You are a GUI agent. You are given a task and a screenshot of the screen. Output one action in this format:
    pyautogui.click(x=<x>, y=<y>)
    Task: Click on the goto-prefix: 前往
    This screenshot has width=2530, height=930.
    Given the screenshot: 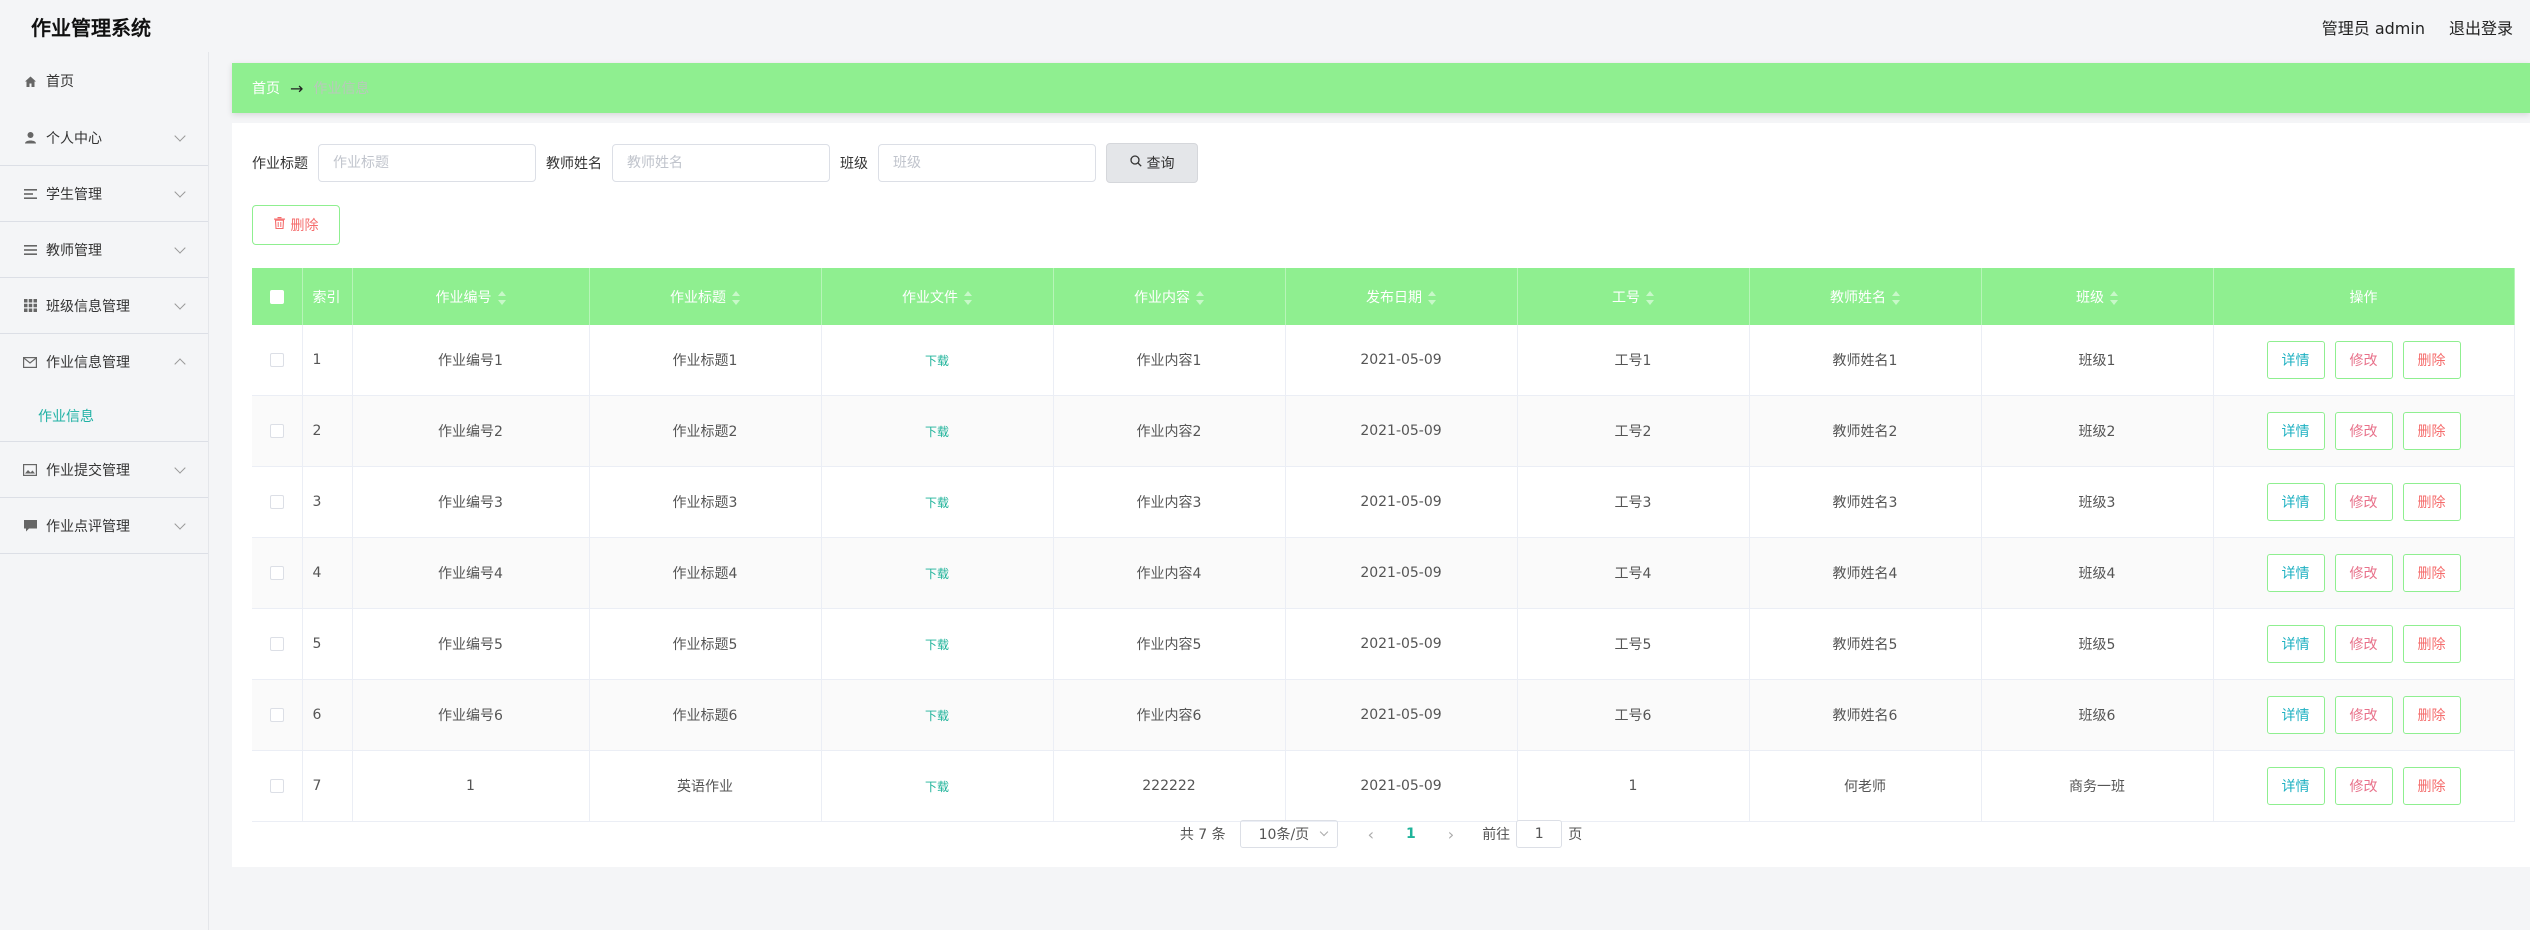 What is the action you would take?
    pyautogui.click(x=1496, y=835)
    